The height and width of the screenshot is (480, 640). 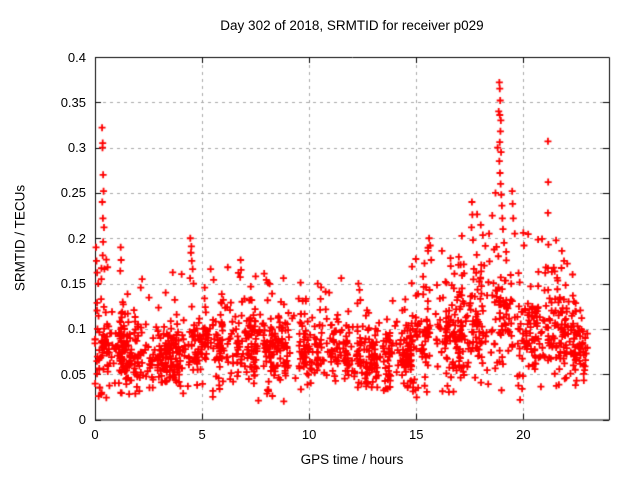 I want to click on y-tick-label: 0.2, so click(x=76, y=238).